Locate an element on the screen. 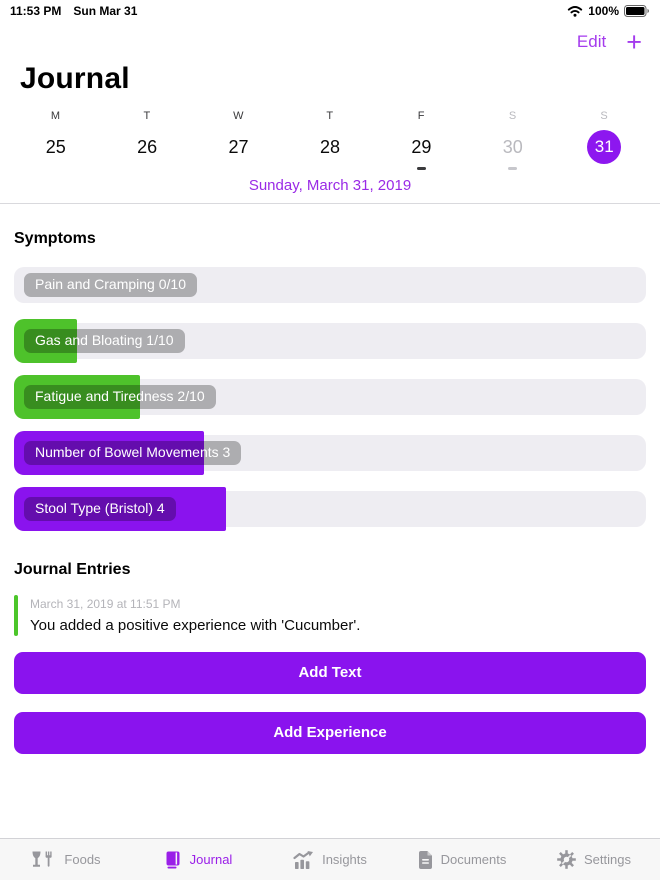  symptom-label: Stool Type (Bristol) 4 is located at coordinates (100, 507).